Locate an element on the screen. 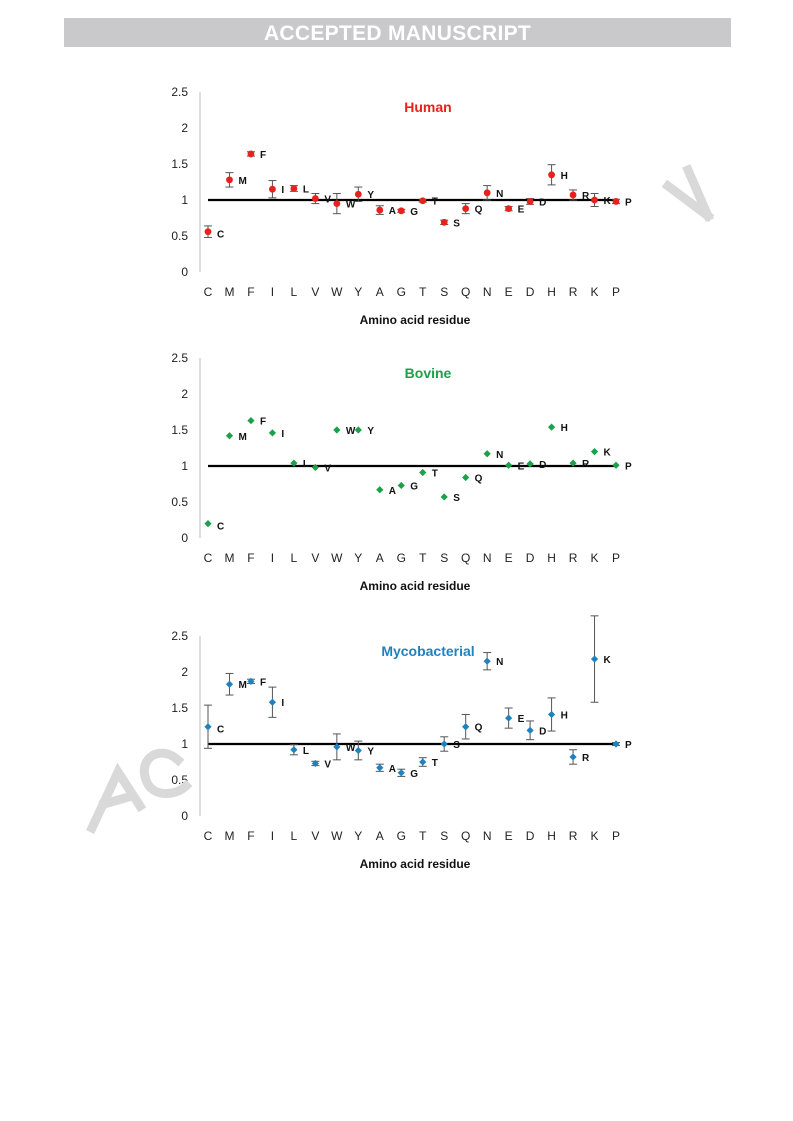 The width and height of the screenshot is (793, 1121). human-y-tick-label: 2 is located at coordinates (184, 128).